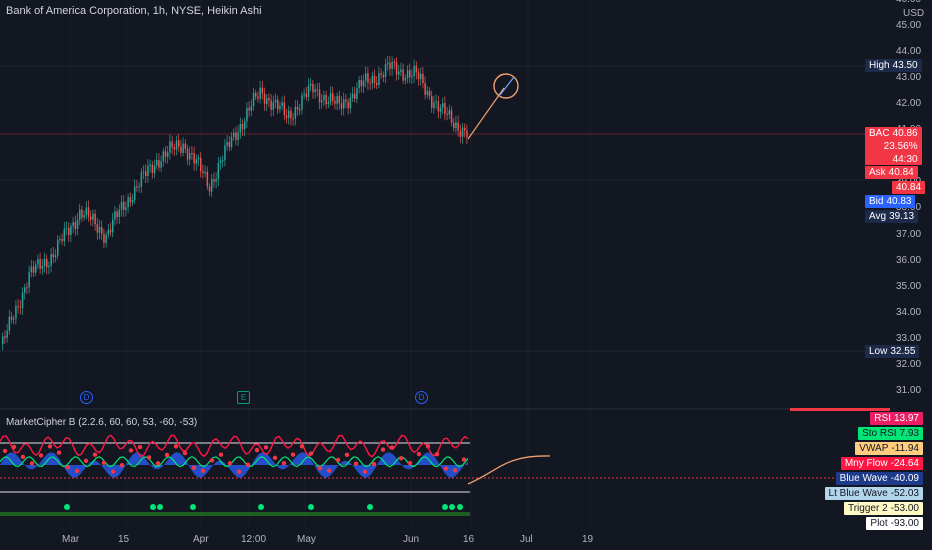 The image size is (932, 550). I want to click on price-tag-key: Avg, so click(878, 216).